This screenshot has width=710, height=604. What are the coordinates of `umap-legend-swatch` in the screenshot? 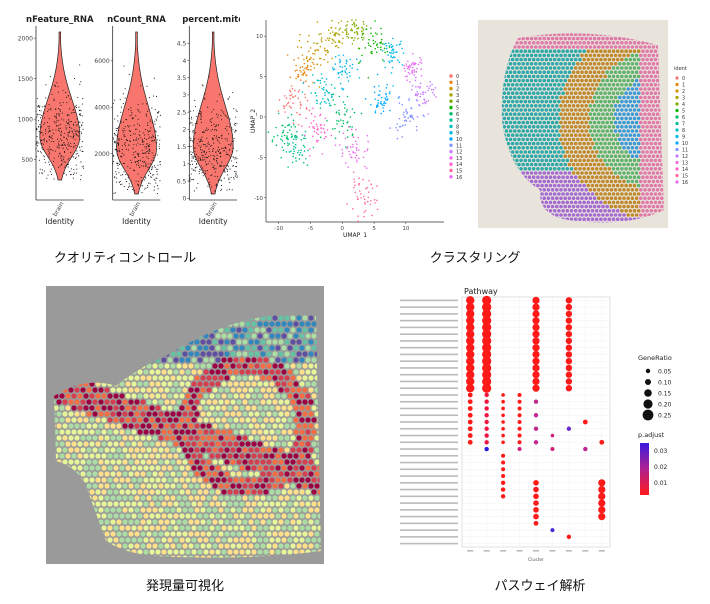 It's located at (451, 107).